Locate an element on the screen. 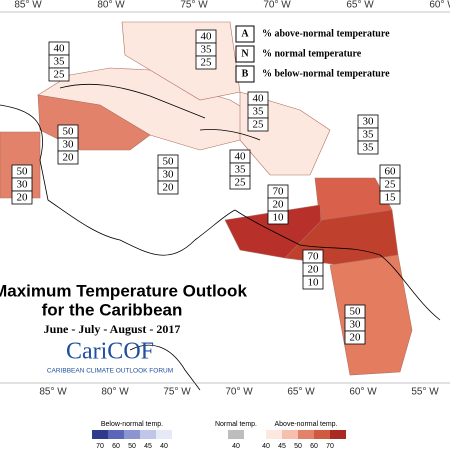  title-line2: for the Caribbean is located at coordinates (112, 309).